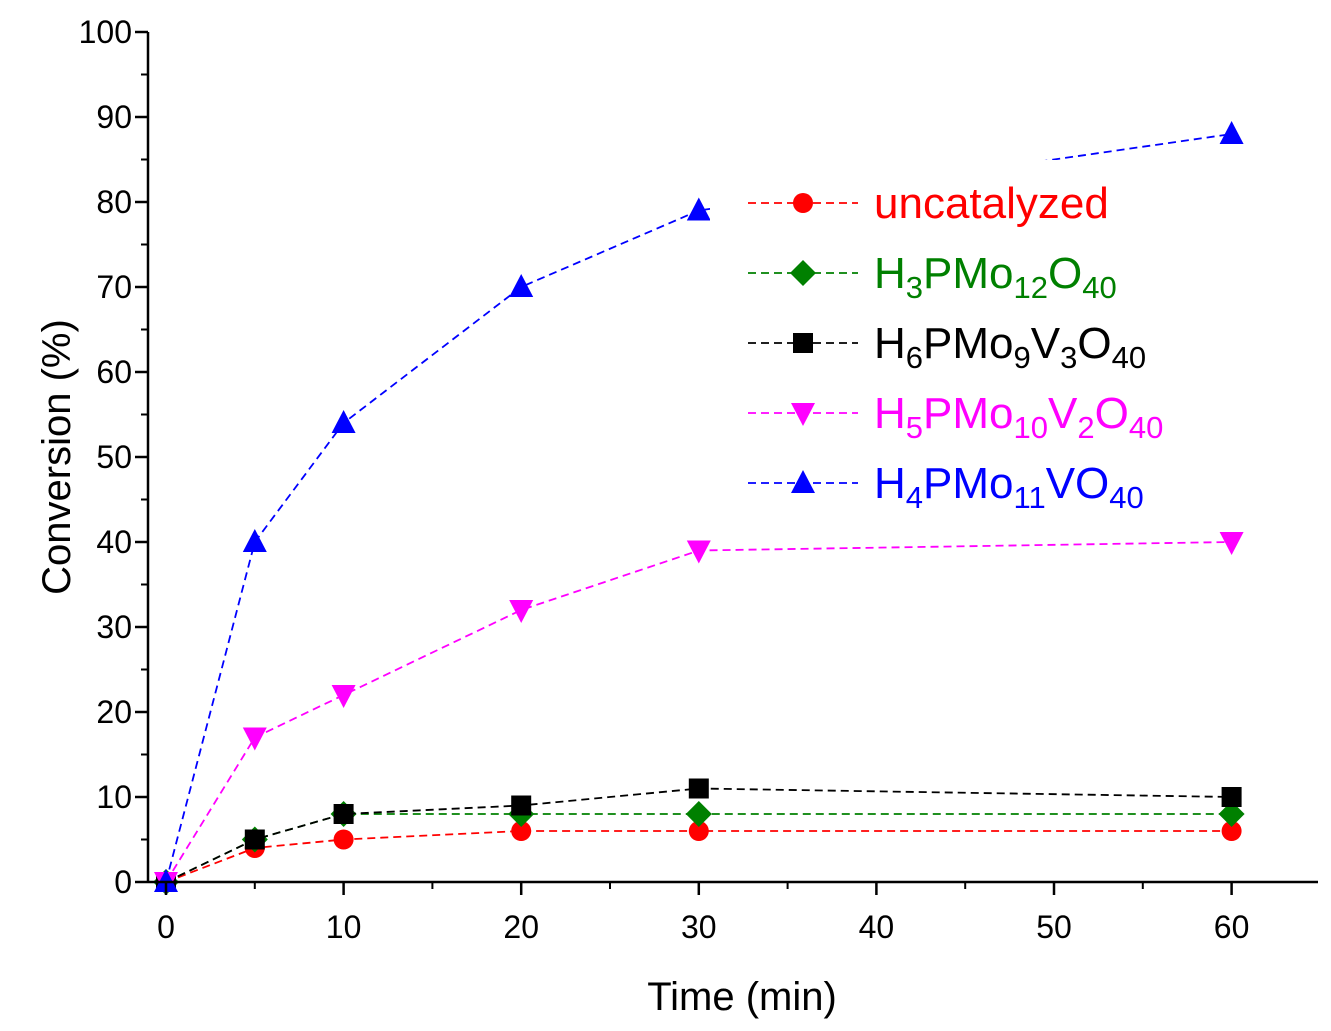 The image size is (1331, 1031). What do you see at coordinates (254, 739) in the screenshot?
I see `data-point-s3-p1` at bounding box center [254, 739].